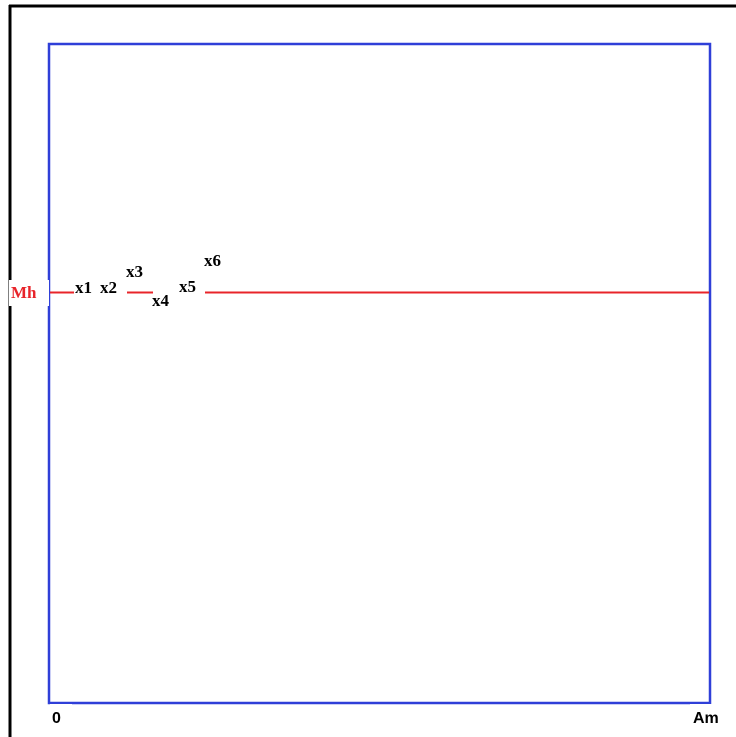 The width and height of the screenshot is (736, 737). What do you see at coordinates (134, 271) in the screenshot?
I see `marker-label-x3: x3` at bounding box center [134, 271].